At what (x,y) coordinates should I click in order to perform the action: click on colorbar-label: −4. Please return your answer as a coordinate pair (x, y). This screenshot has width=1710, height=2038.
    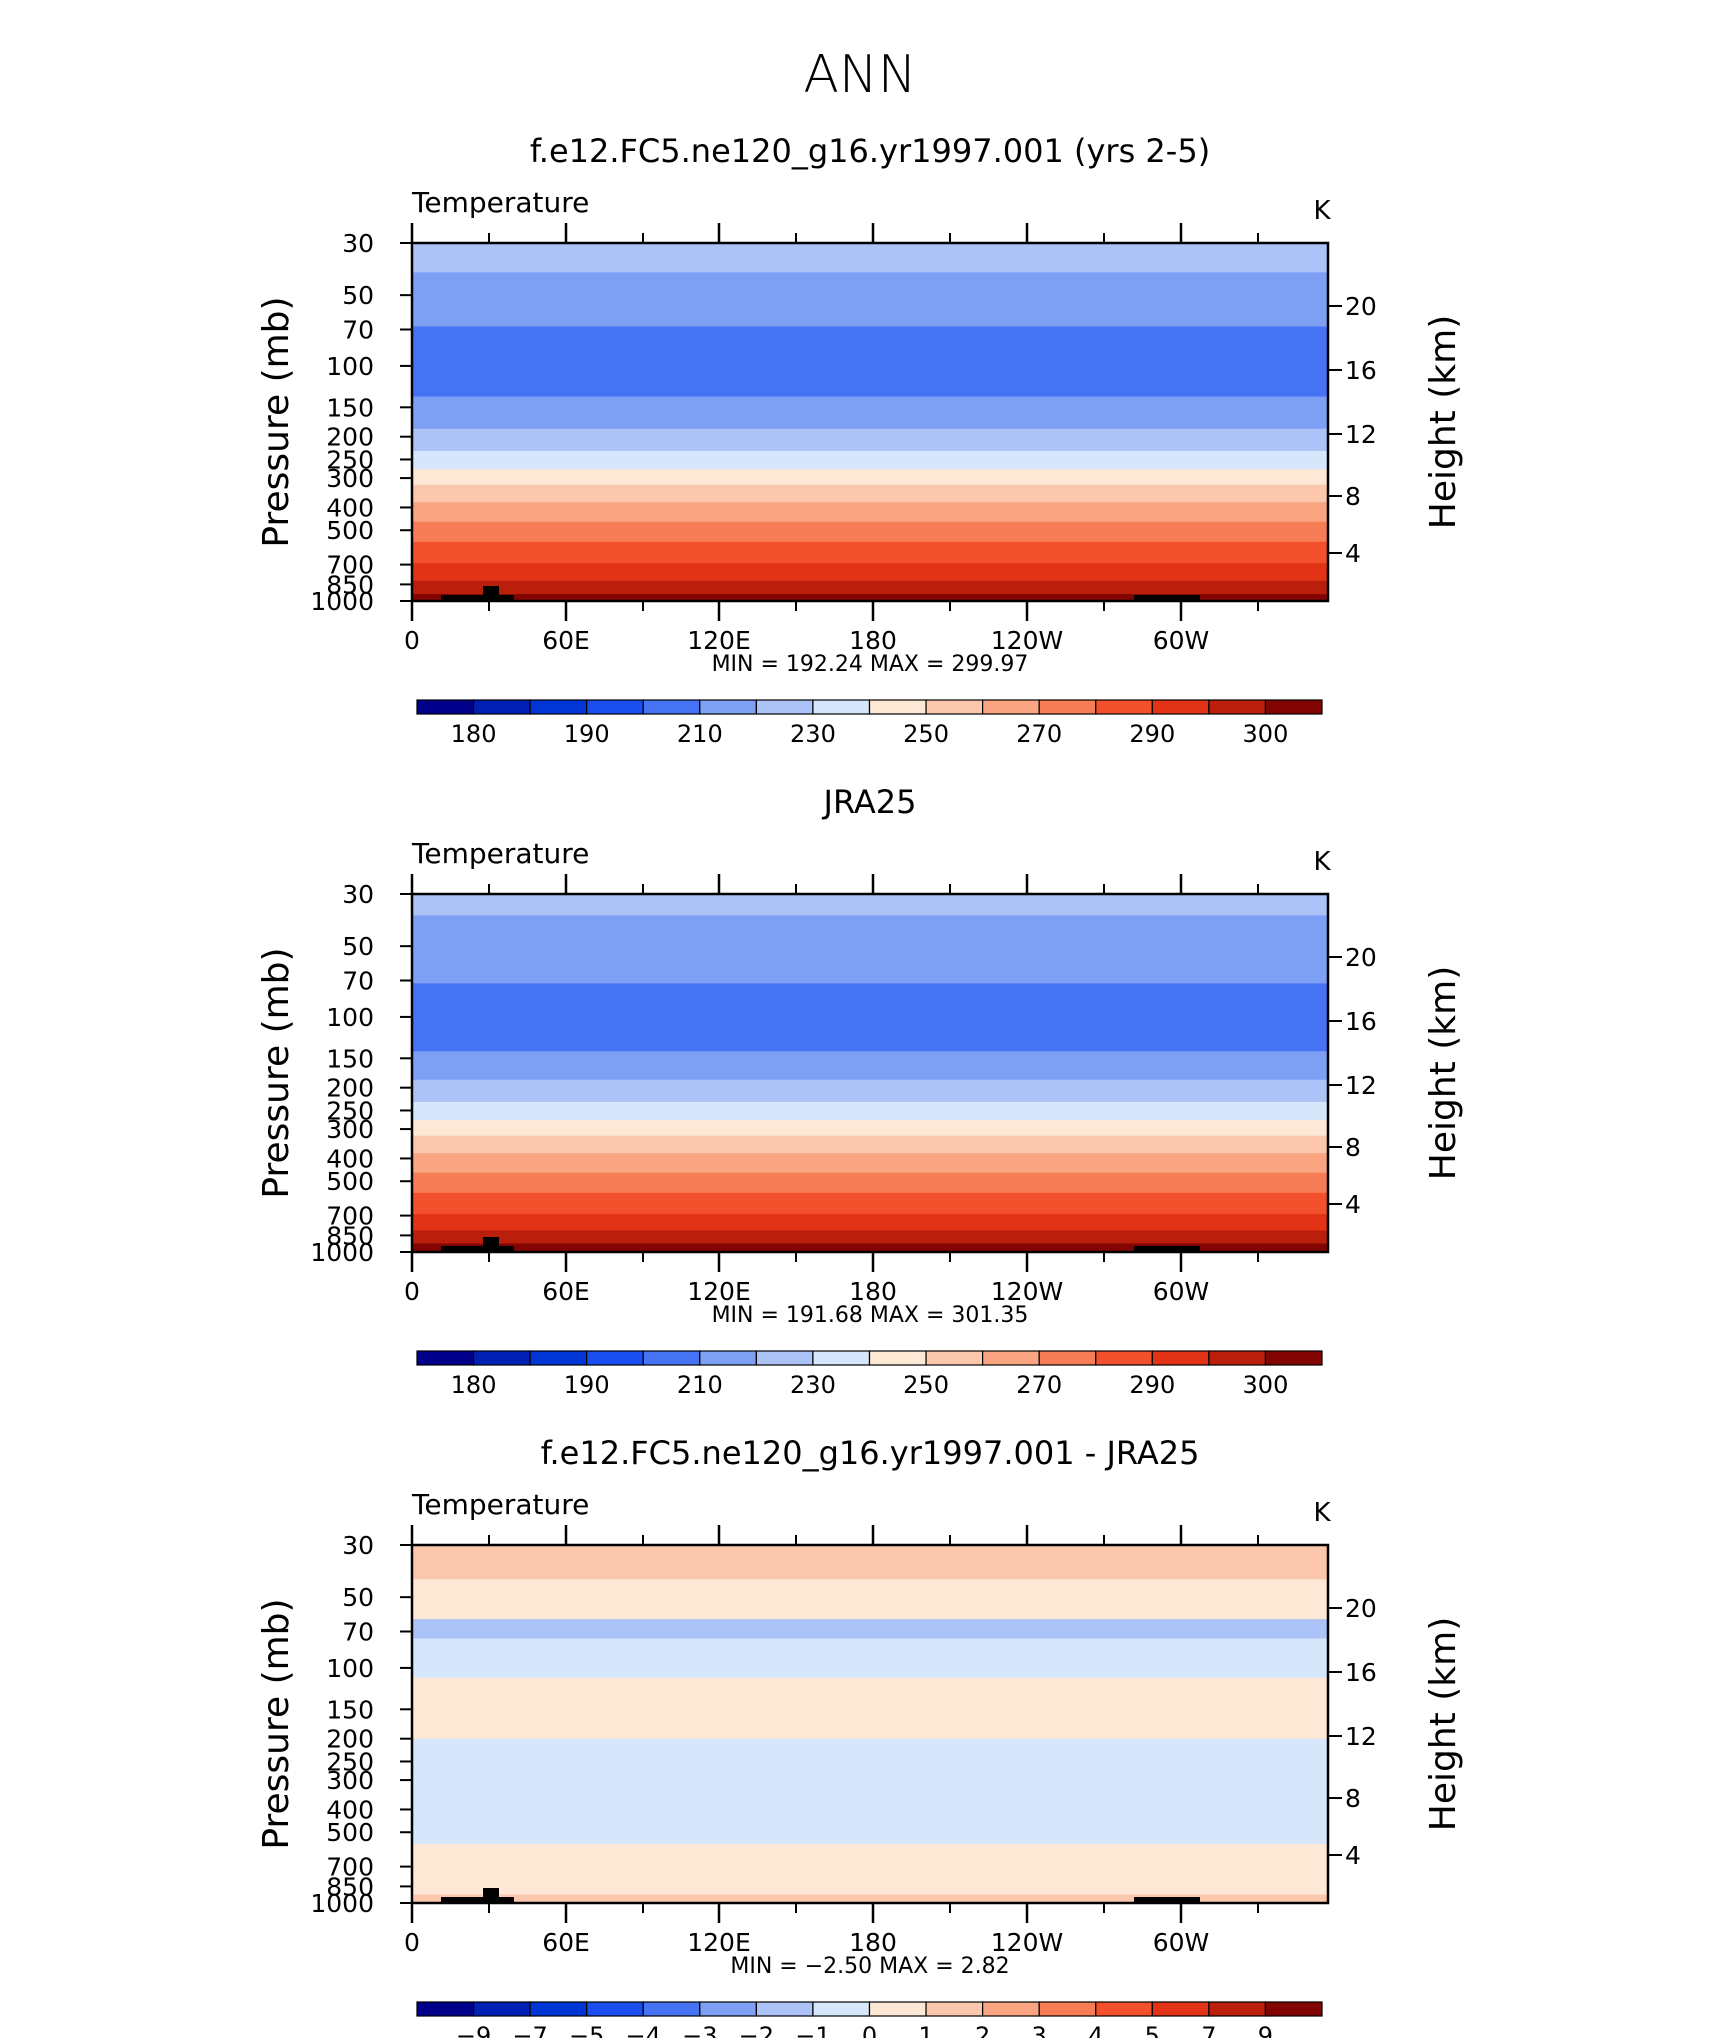
    Looking at the image, I should click on (643, 2030).